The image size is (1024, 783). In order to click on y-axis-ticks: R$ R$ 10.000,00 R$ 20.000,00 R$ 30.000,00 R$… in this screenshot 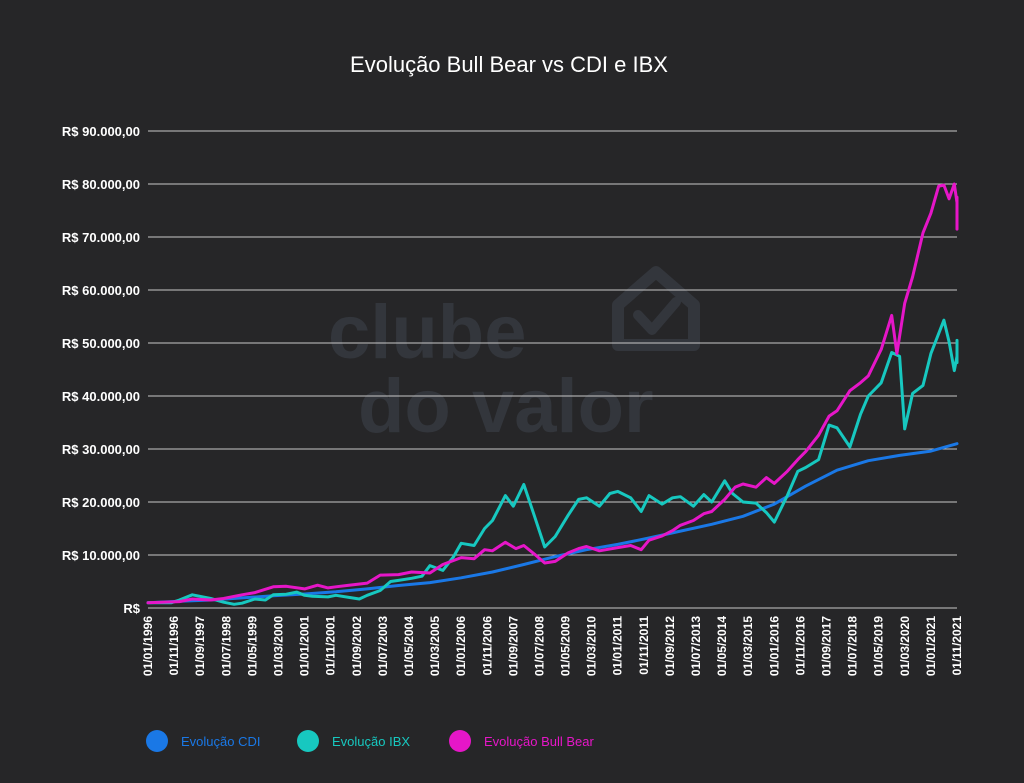, I will do `click(101, 370)`.